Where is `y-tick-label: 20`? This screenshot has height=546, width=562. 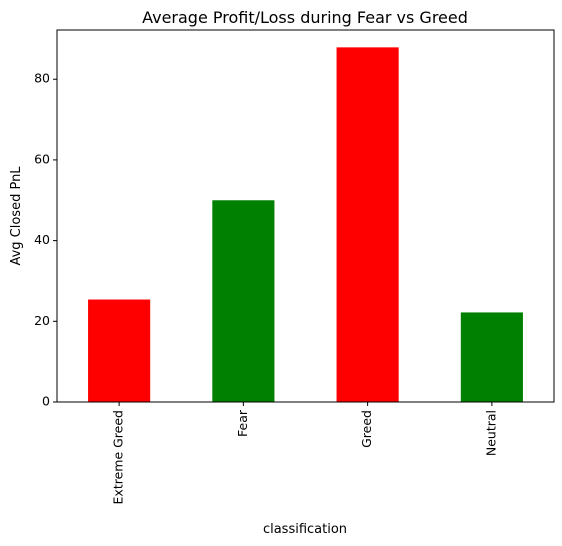
y-tick-label: 20 is located at coordinates (42, 320).